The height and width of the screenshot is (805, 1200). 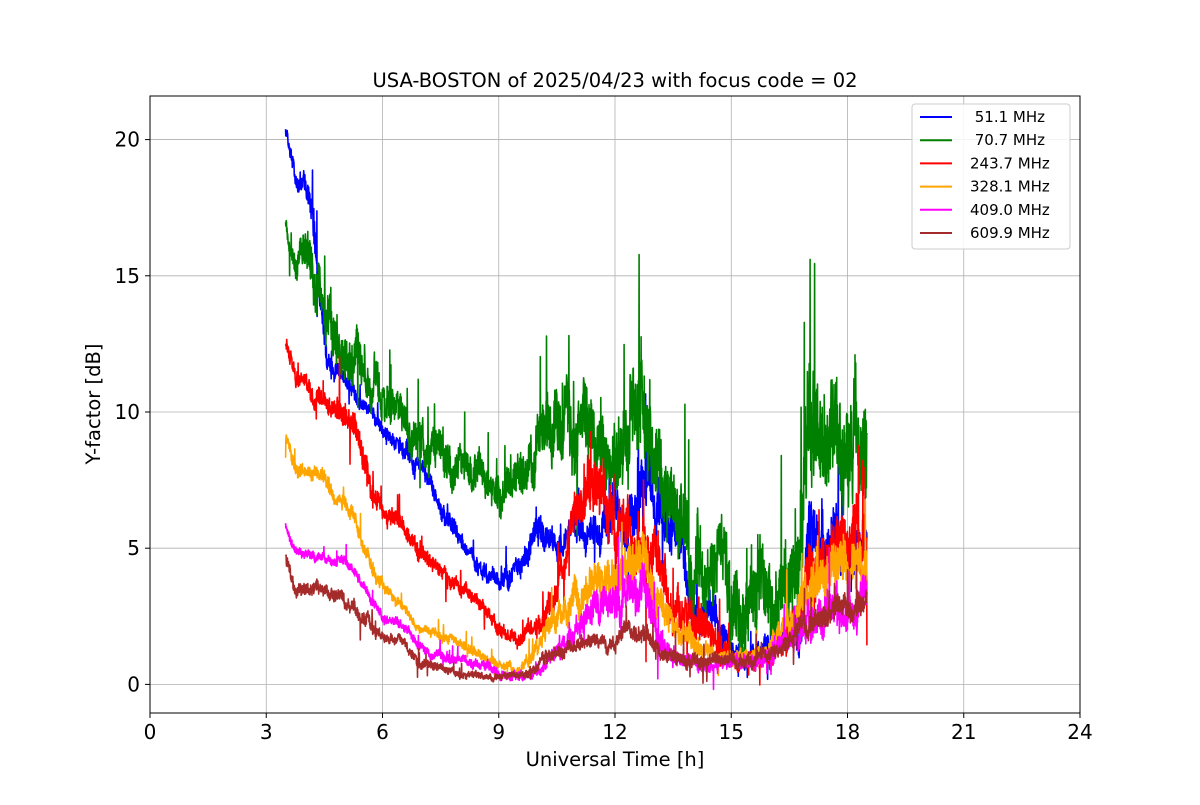 I want to click on legend-label: 243.7 MHz, so click(x=1010, y=163).